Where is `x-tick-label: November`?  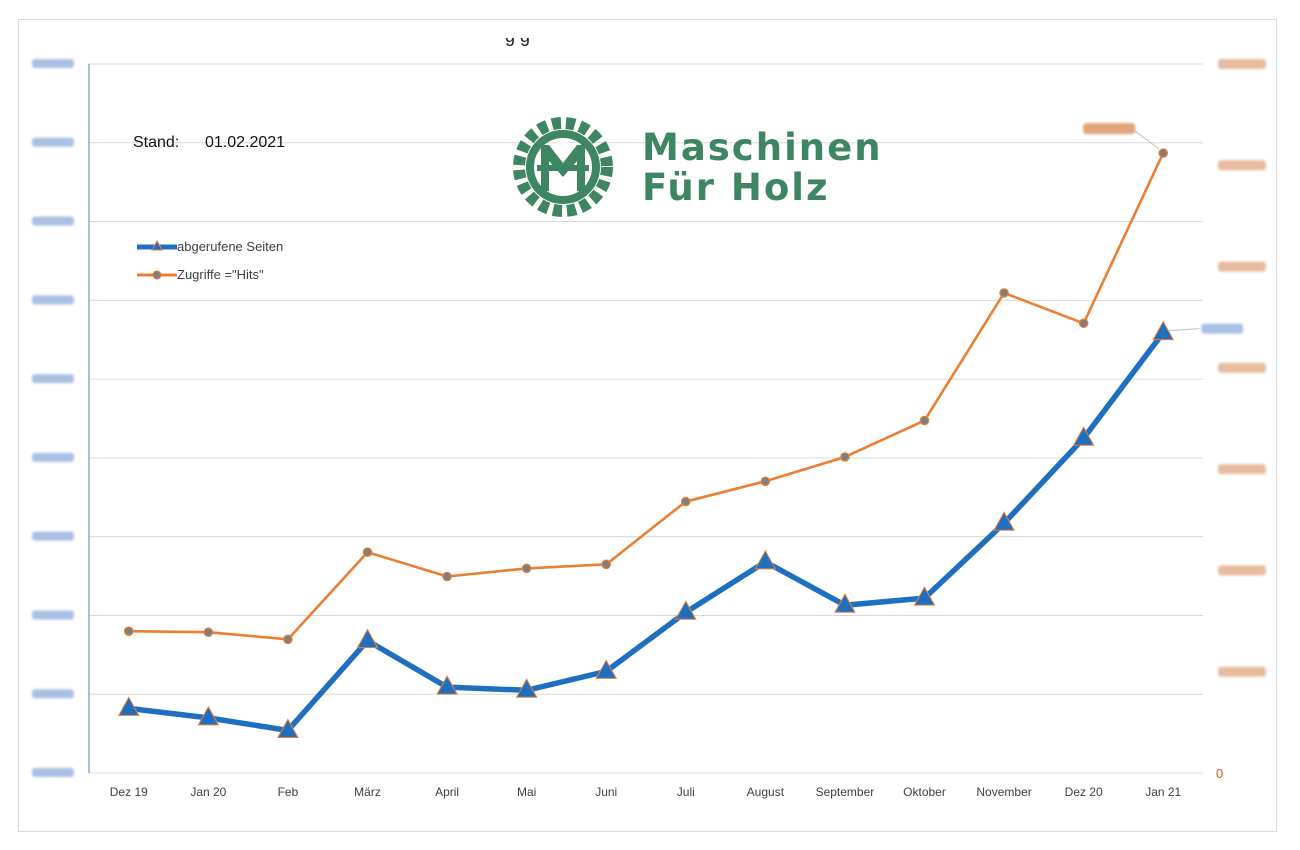
x-tick-label: November is located at coordinates (1003, 792).